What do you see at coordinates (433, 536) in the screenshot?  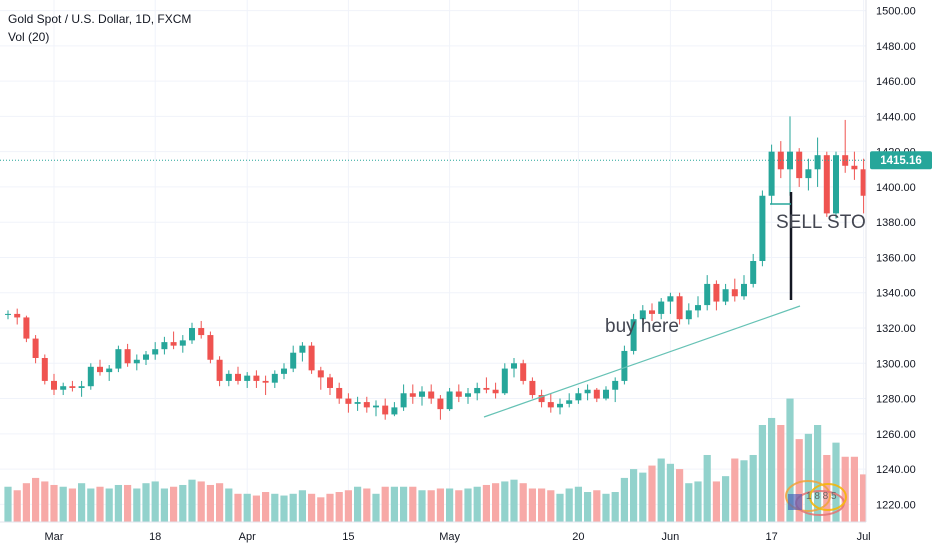 I see `time-axis-bg` at bounding box center [433, 536].